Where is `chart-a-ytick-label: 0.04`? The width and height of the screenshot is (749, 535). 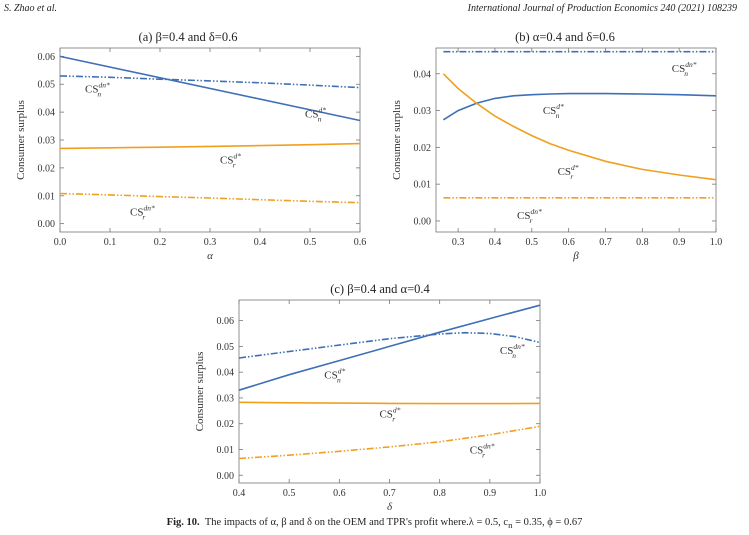 chart-a-ytick-label: 0.04 is located at coordinates (47, 113).